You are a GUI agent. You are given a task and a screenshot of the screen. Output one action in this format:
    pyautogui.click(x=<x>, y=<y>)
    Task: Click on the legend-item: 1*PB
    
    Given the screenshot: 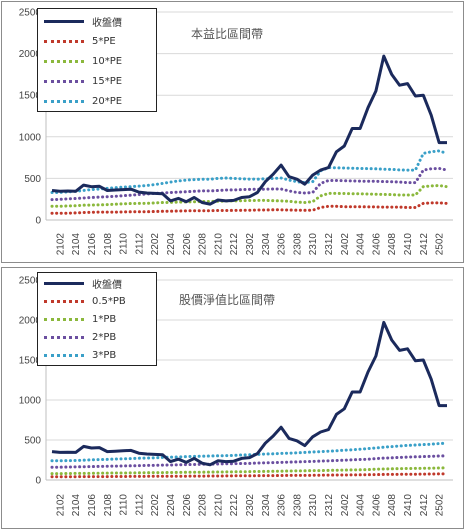 What is the action you would take?
    pyautogui.click(x=80, y=319)
    